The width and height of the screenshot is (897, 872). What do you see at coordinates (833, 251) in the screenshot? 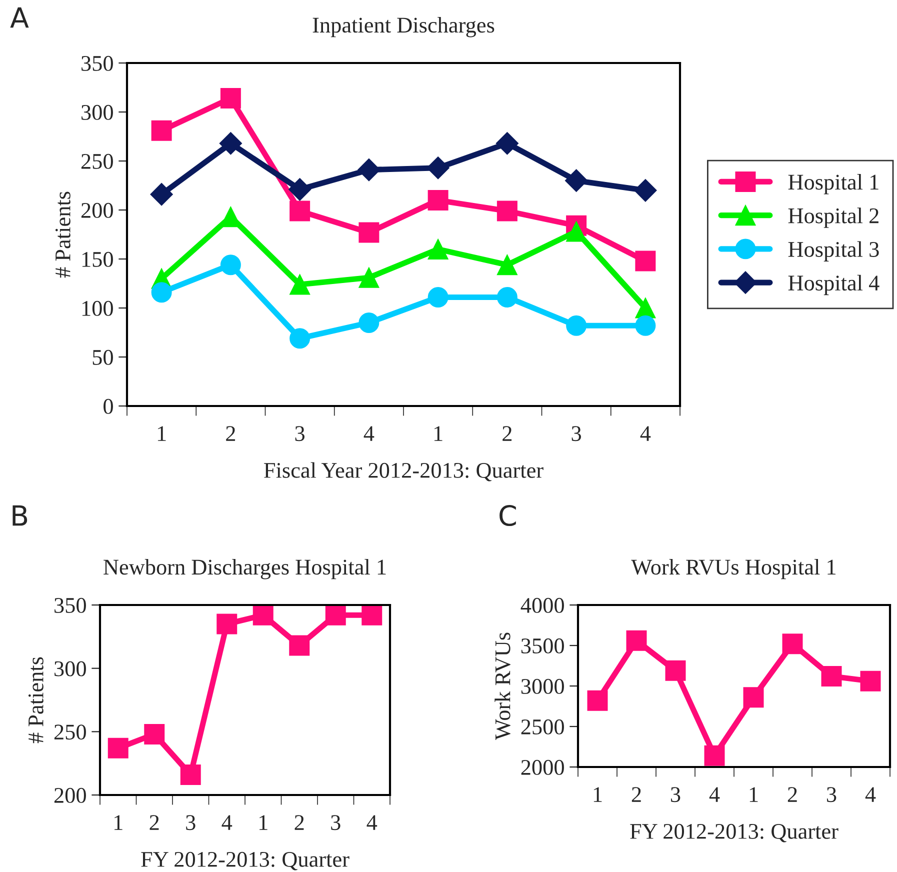
I see `legend-label: Hospital 3` at bounding box center [833, 251].